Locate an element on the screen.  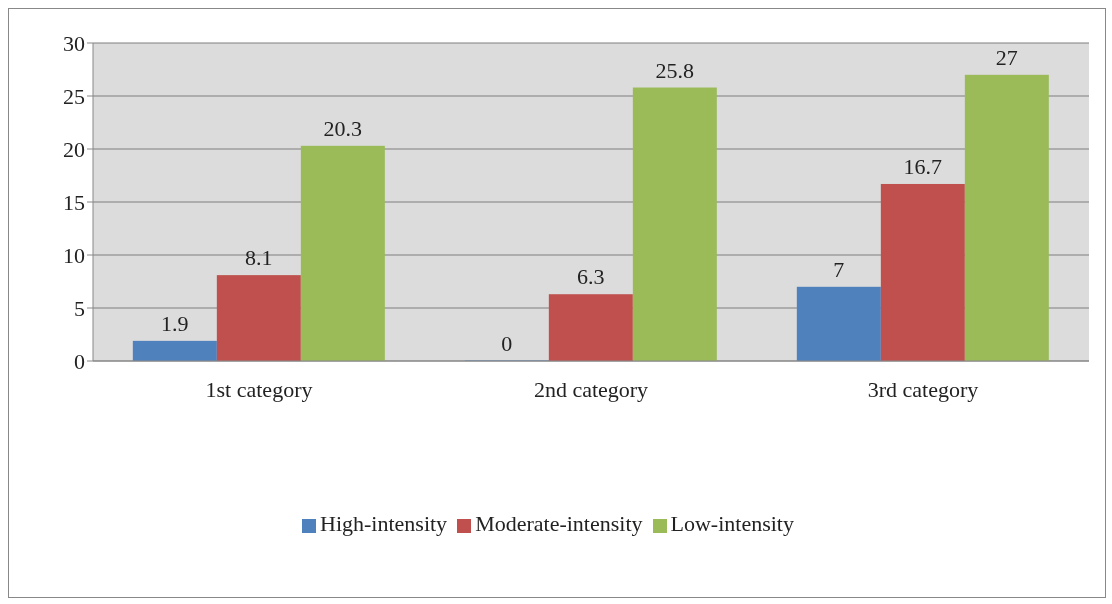
legend-label: Moderate-intensity is located at coordinates (559, 523).